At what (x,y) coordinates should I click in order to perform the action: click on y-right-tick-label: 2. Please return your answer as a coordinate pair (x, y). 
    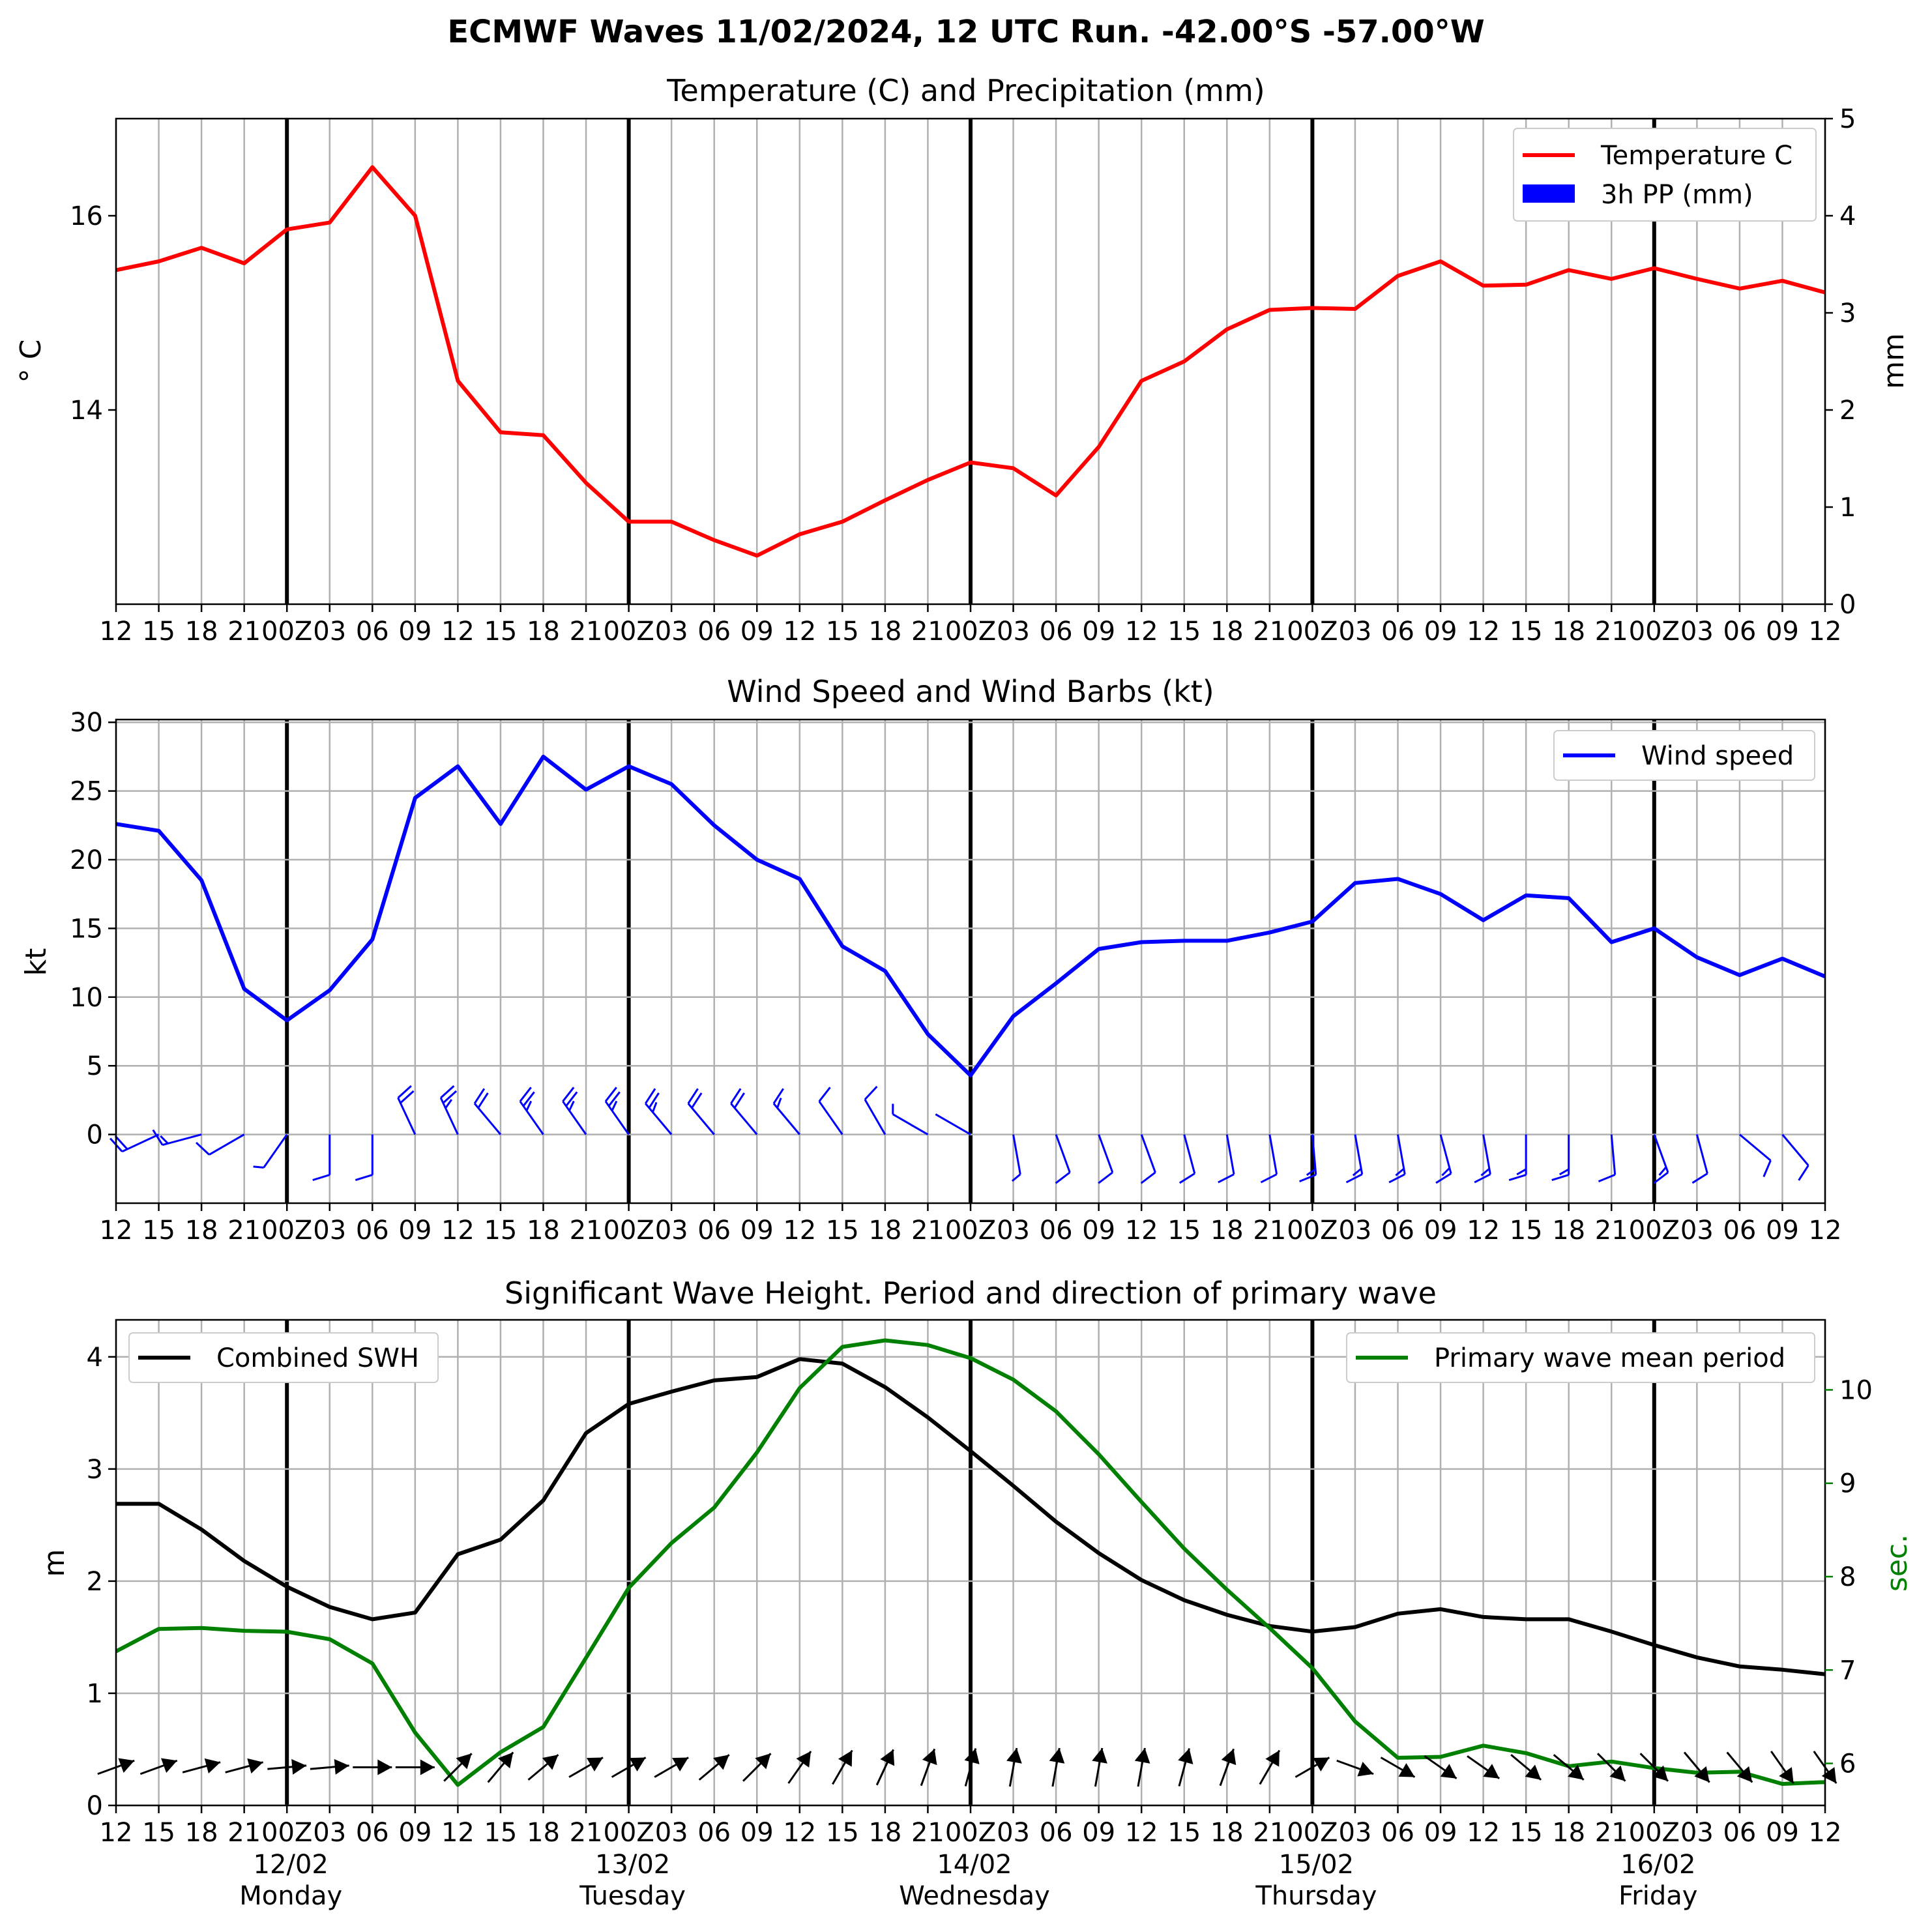
    Looking at the image, I should click on (1848, 411).